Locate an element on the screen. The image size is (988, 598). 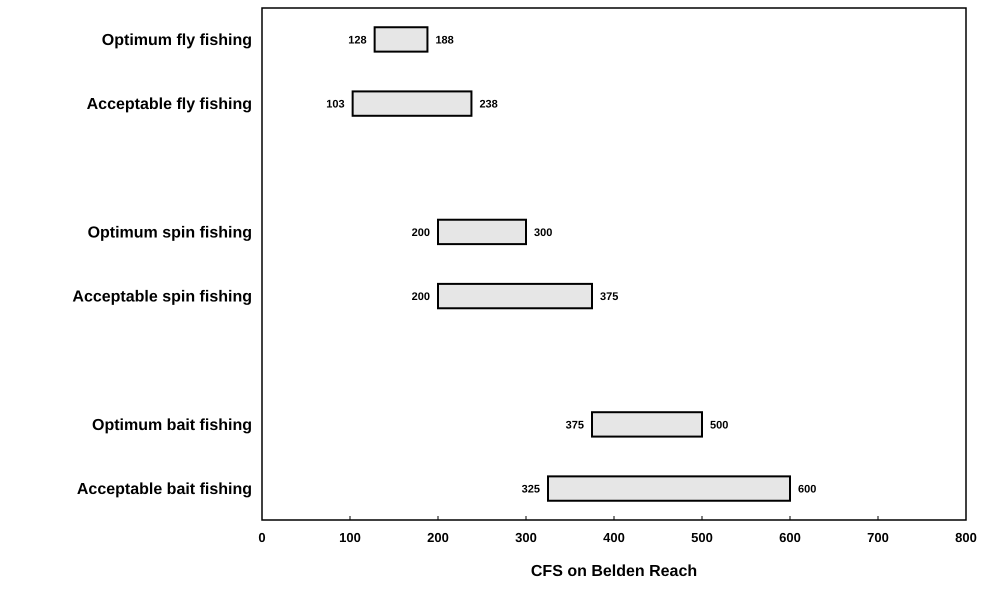
x-tick-label: 300 is located at coordinates (526, 537).